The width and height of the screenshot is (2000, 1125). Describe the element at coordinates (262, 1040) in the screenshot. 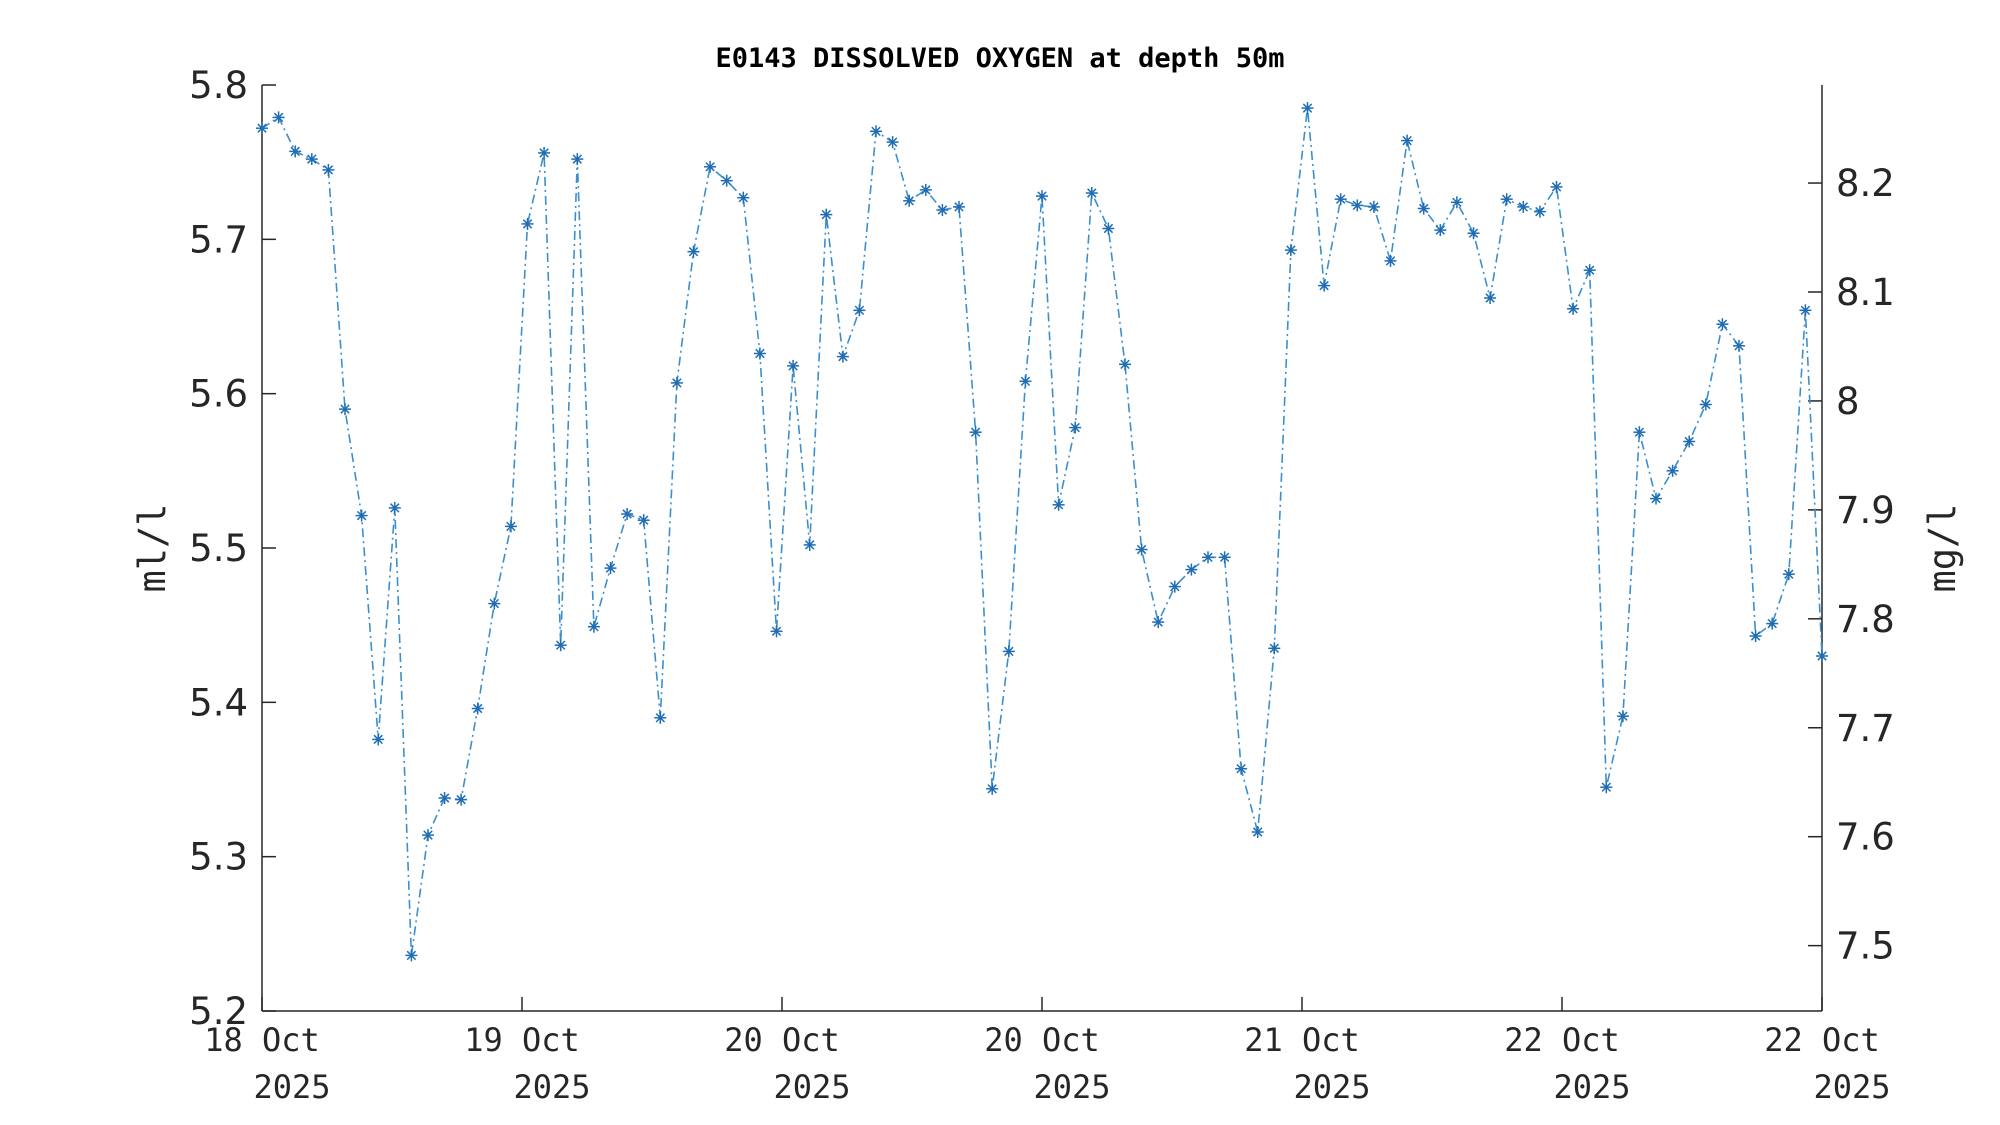

I see `x-tick-label-day: 18 Oct` at that location.